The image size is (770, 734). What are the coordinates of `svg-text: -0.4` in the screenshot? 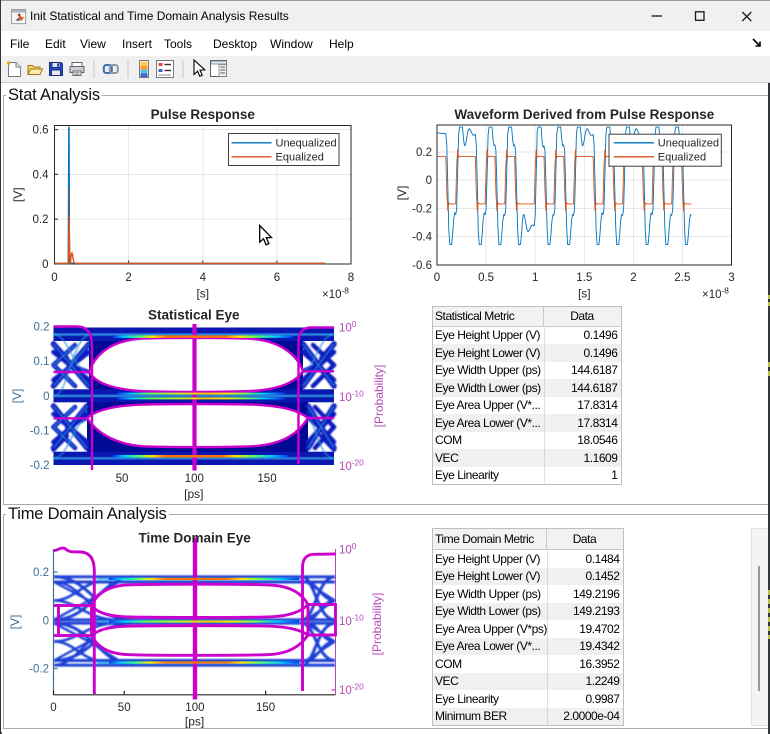 It's located at (422, 238).